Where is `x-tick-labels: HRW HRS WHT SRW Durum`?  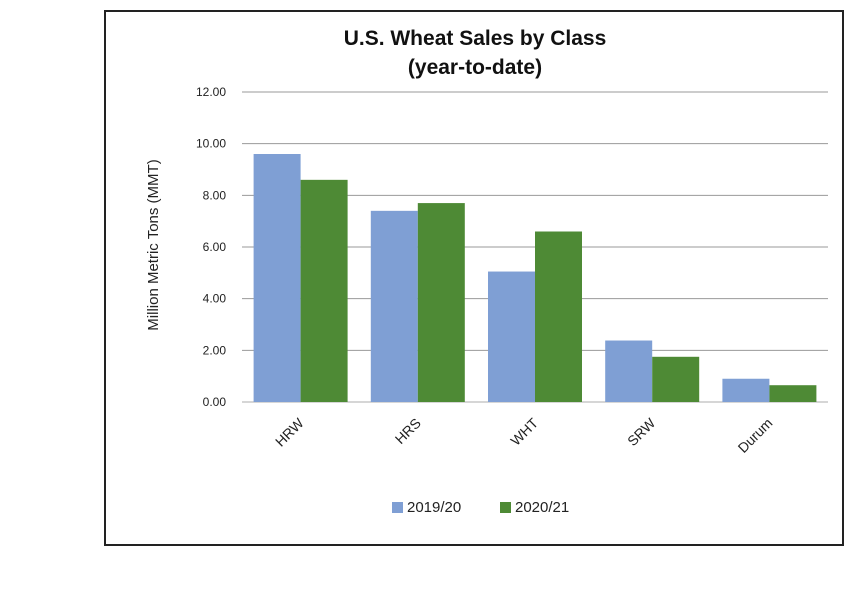
x-tick-labels: HRW HRS WHT SRW Durum is located at coordinates (524, 435).